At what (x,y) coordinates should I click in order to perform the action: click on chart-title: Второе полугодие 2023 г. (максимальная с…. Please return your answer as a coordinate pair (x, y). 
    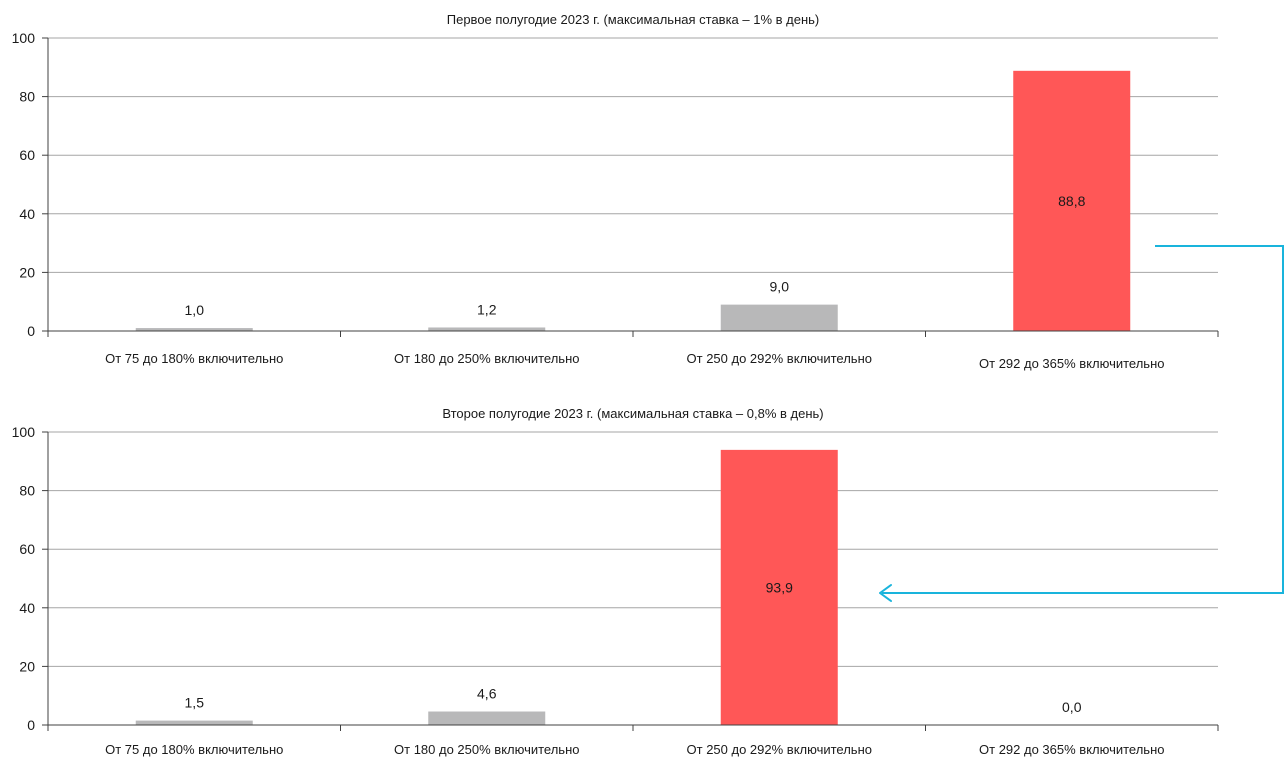
    Looking at the image, I should click on (632, 413).